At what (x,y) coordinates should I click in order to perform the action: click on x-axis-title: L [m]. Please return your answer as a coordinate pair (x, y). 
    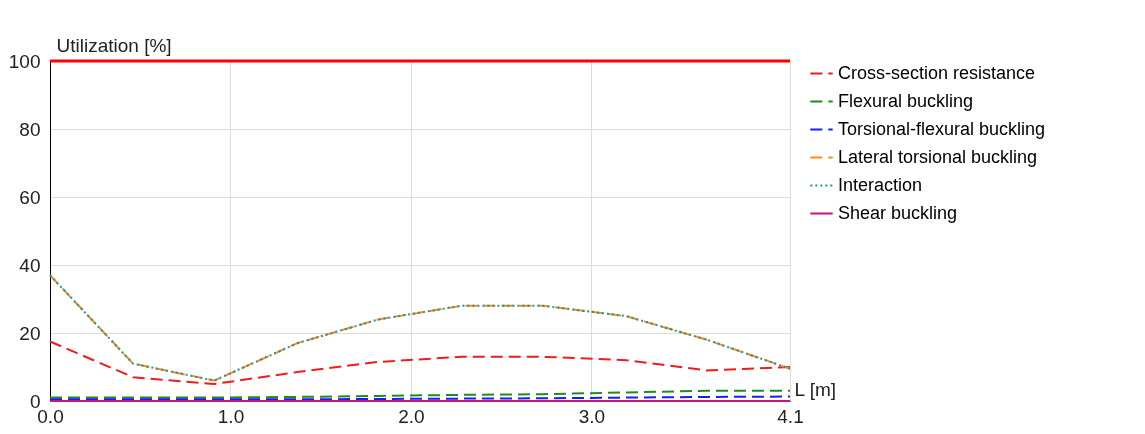
    Looking at the image, I should click on (815, 389).